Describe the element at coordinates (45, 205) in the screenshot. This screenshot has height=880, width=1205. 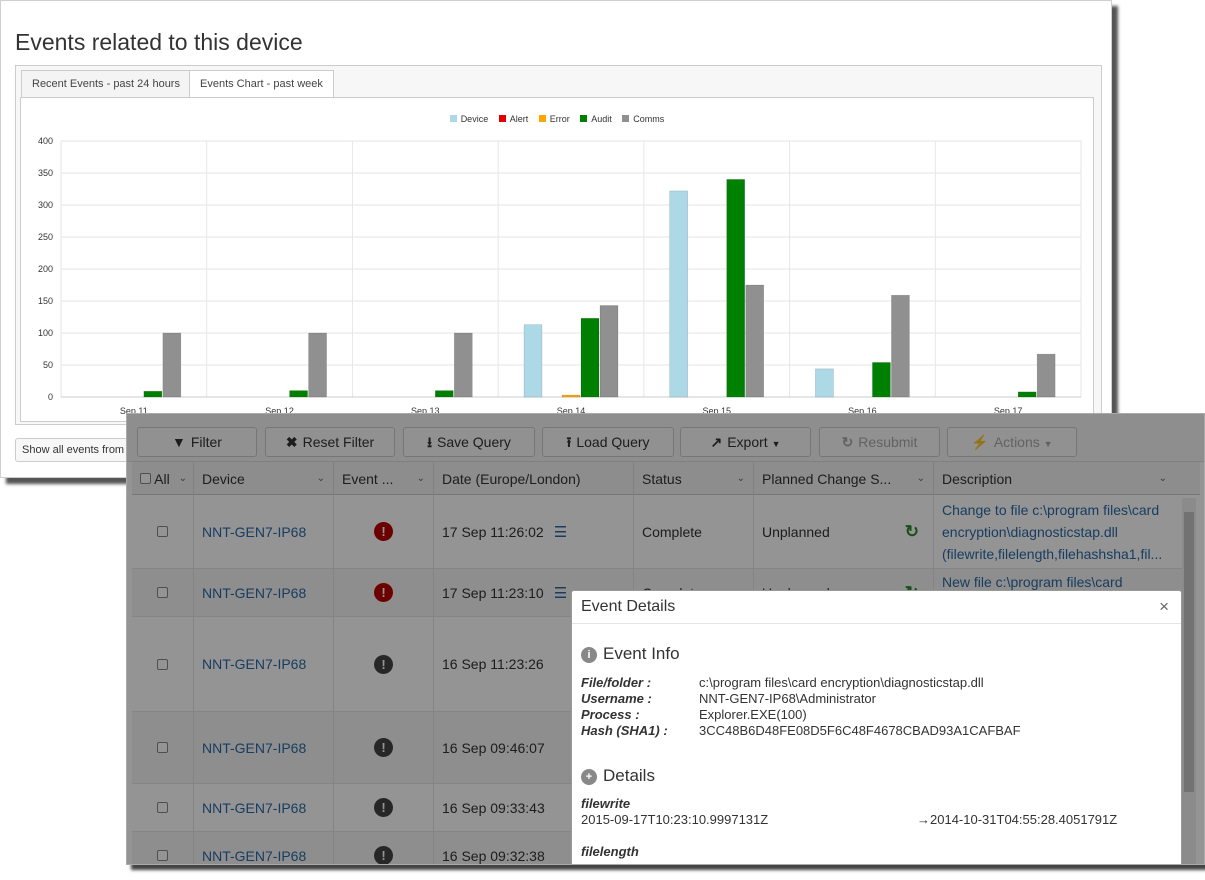
I see `y-tick-label: 300` at that location.